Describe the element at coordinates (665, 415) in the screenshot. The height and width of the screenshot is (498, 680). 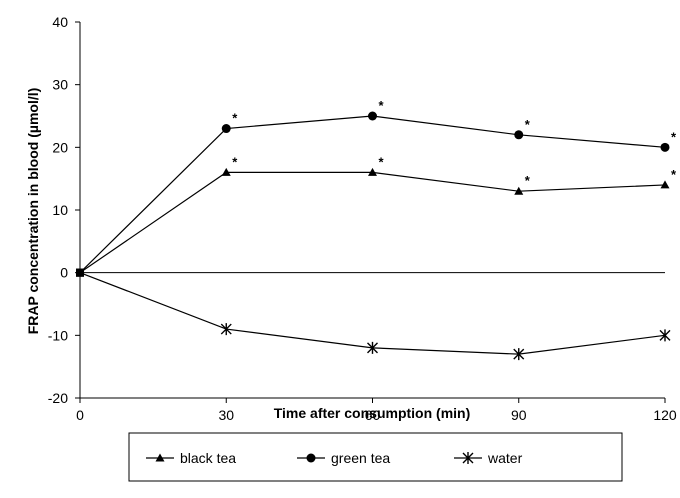
I see `x-tick-label: 120` at that location.